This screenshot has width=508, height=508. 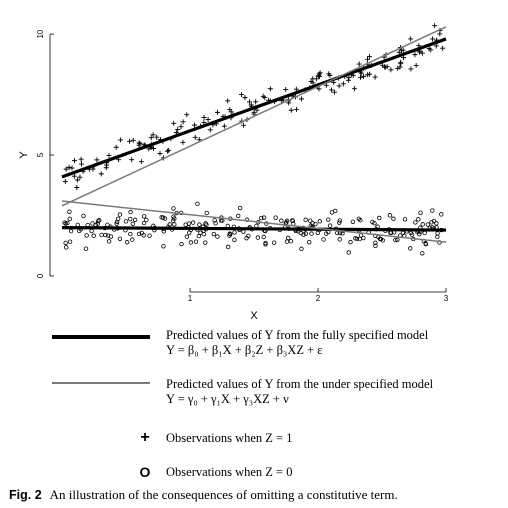 I want to click on legend-line-fully-specified, so click(x=101, y=337).